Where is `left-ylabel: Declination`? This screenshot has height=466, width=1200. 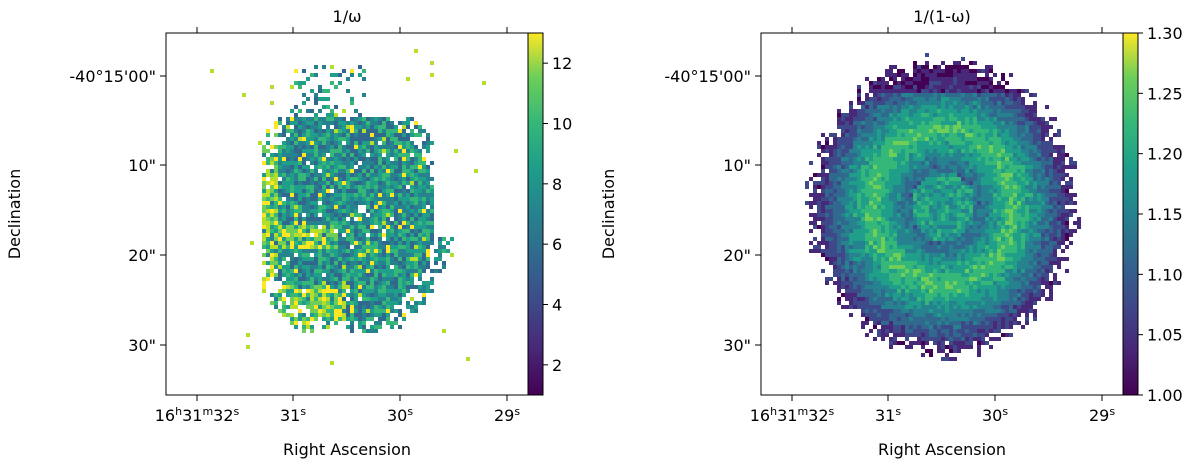
left-ylabel: Declination is located at coordinates (14, 214).